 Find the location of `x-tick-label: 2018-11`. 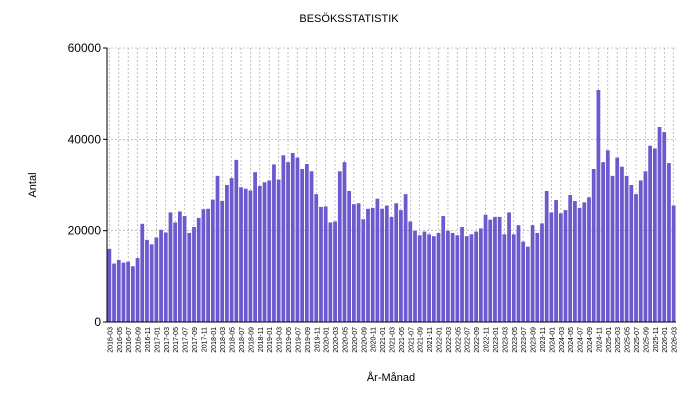

x-tick-label: 2018-11 is located at coordinates (261, 339).